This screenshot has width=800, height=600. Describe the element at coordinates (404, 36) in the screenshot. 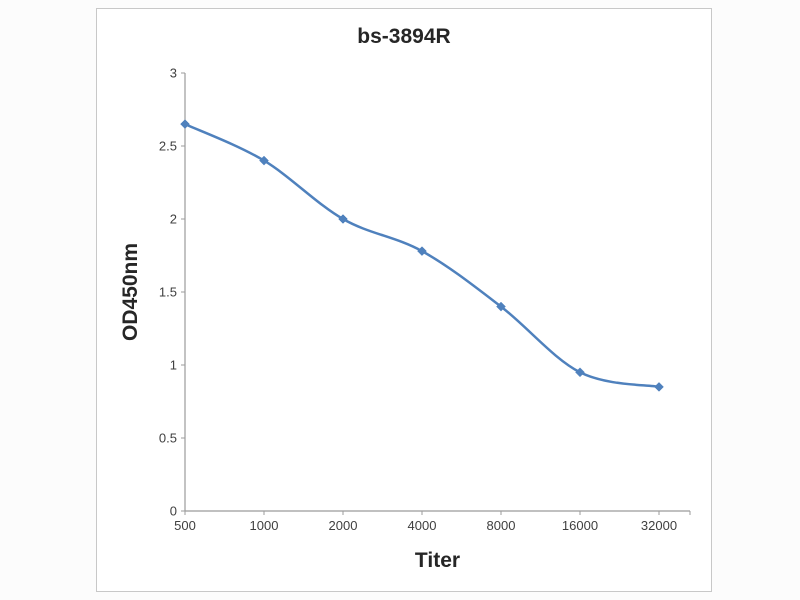

I see `chart-title: bs-3894R` at that location.